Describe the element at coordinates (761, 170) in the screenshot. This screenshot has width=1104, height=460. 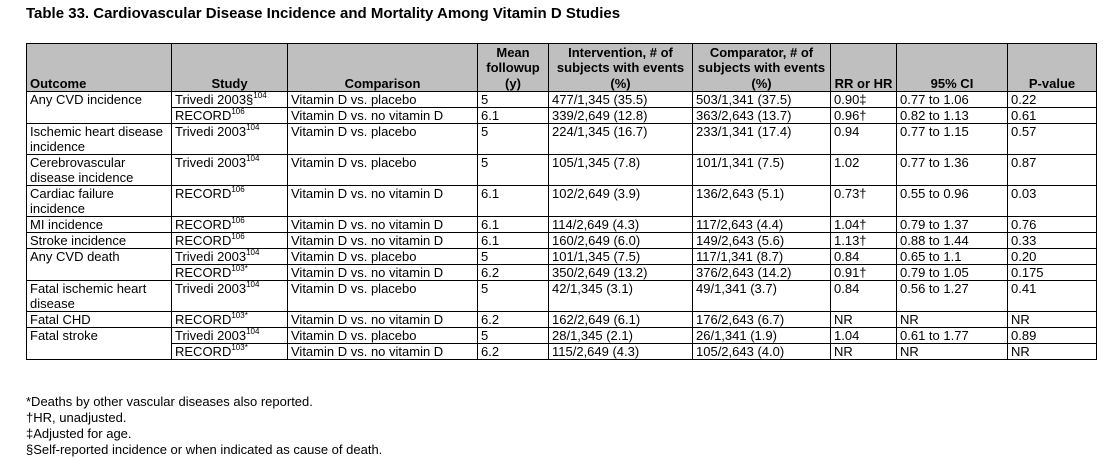
I see `comparator-cell: 101/1,341 (7.5)` at that location.